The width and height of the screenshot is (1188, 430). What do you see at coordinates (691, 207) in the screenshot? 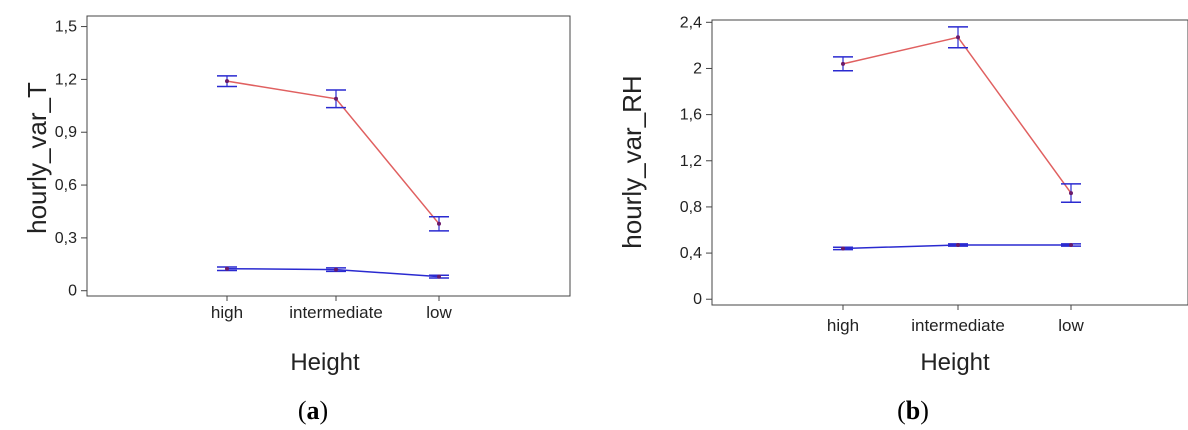
I see `y-tick-label: 0,8` at bounding box center [691, 207].